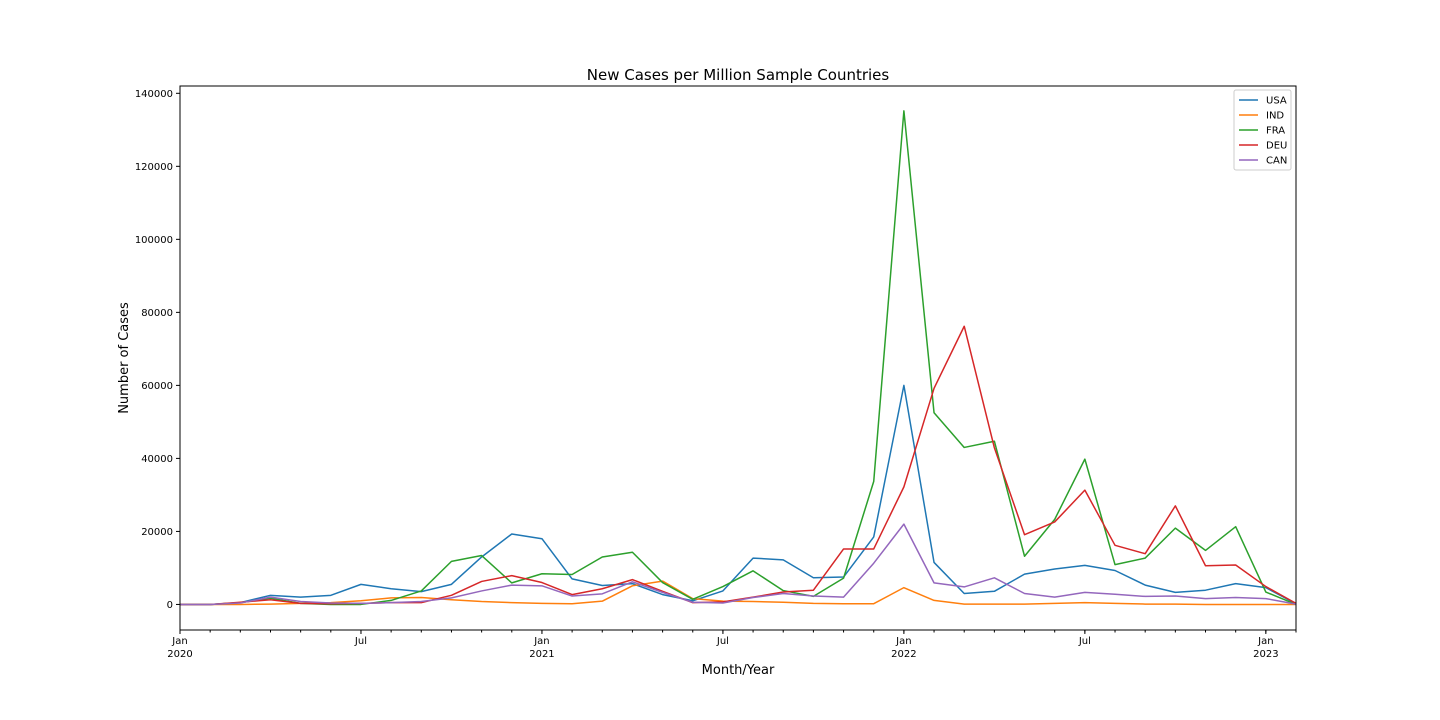 This screenshot has width=1440, height=720. Describe the element at coordinates (732, 645) in the screenshot. I see `x-axis: Jan 2020 Jul Jan 2021 Jul Jan 2022 Jul Jan 2023` at that location.